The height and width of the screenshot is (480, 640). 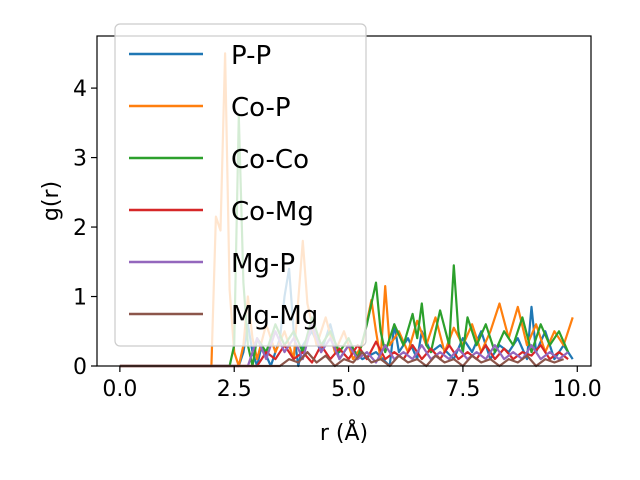 What do you see at coordinates (270, 160) in the screenshot?
I see `legend-label: Co-Co` at bounding box center [270, 160].